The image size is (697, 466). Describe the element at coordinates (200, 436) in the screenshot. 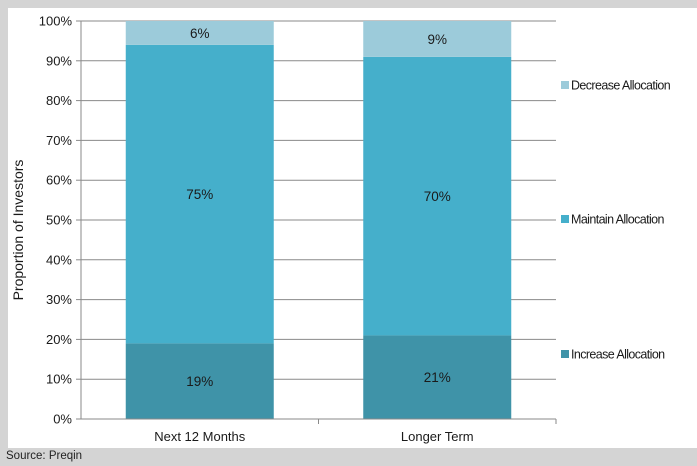

I see `x-tick-label: Next 12 Months` at that location.